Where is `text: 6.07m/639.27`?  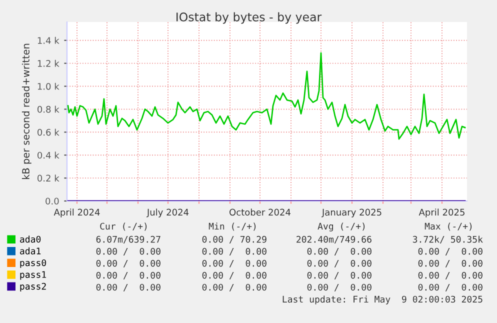
text: 6.07m/639.27 is located at coordinates (128, 240).